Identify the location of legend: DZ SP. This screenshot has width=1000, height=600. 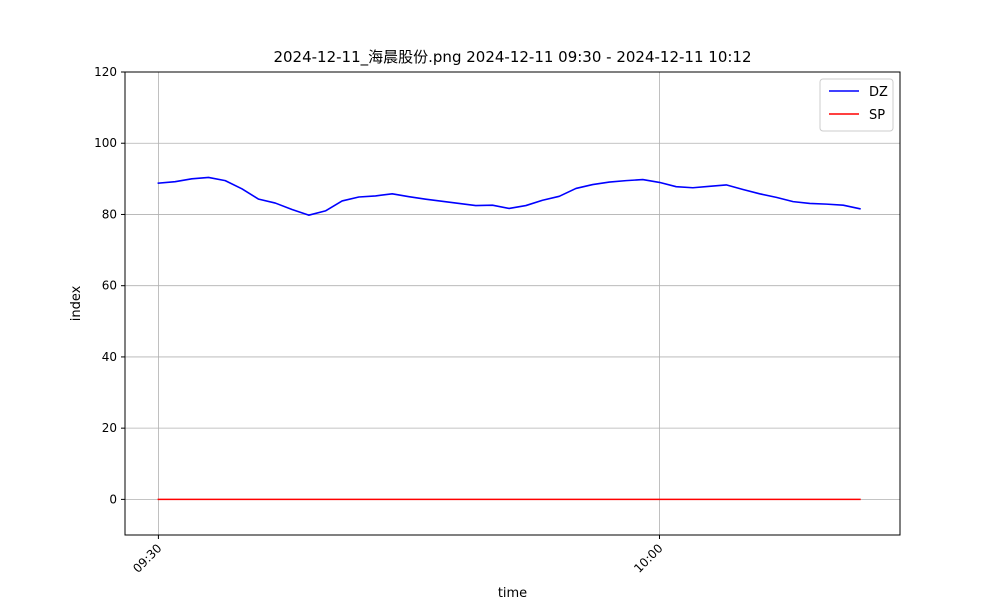
(856, 105).